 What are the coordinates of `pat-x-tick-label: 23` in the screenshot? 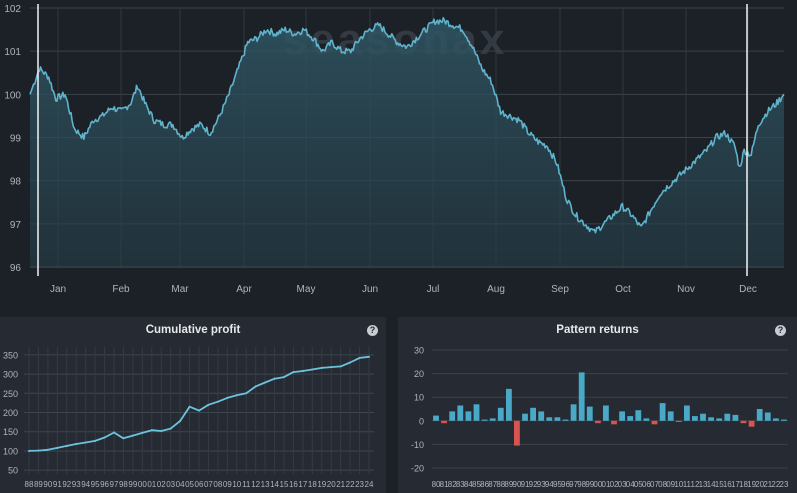 It's located at (784, 484).